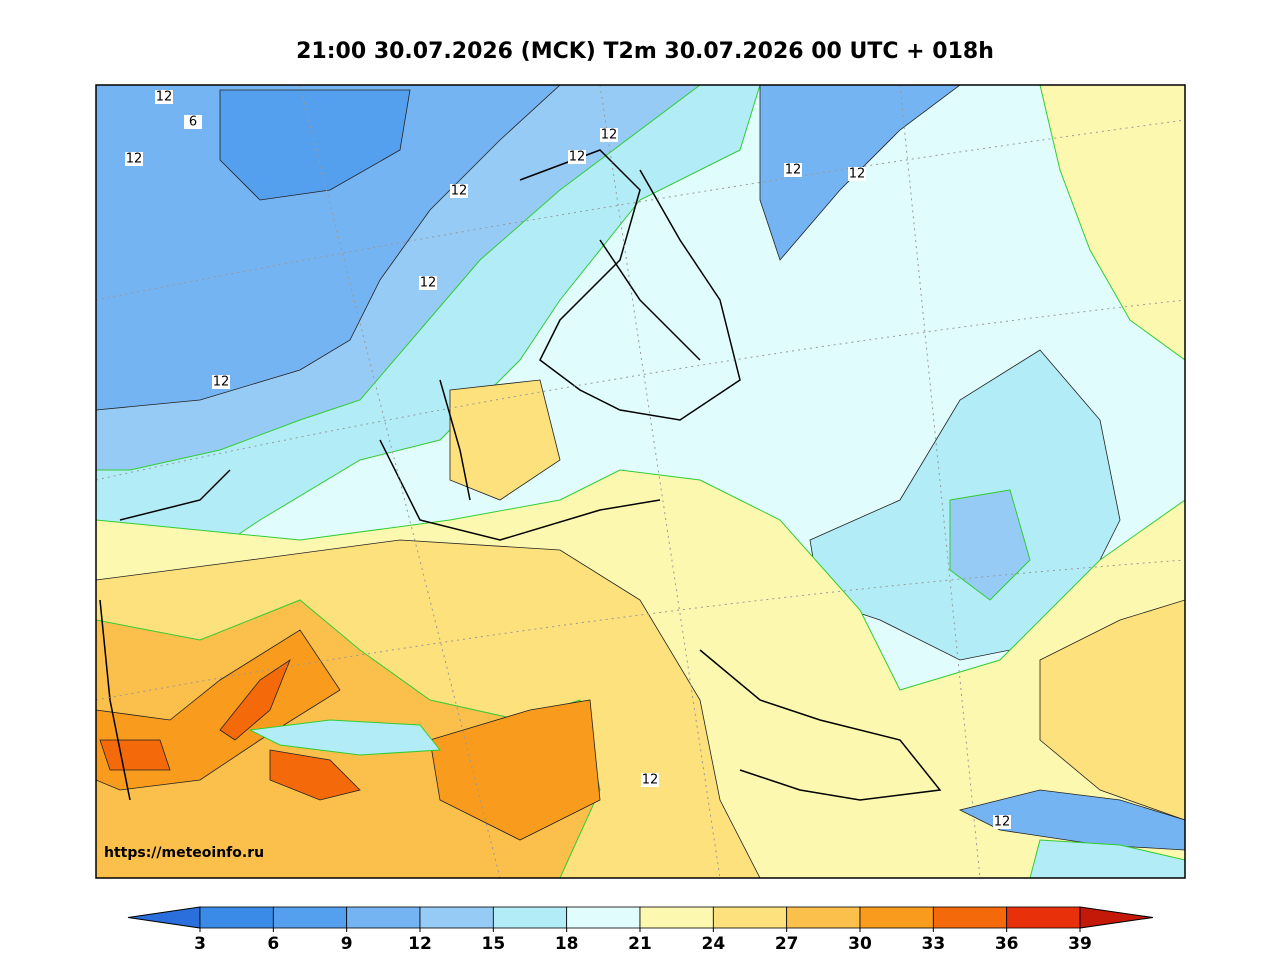  Describe the element at coordinates (1080, 944) in the screenshot. I see `colorbar-tick-label: 39` at that location.